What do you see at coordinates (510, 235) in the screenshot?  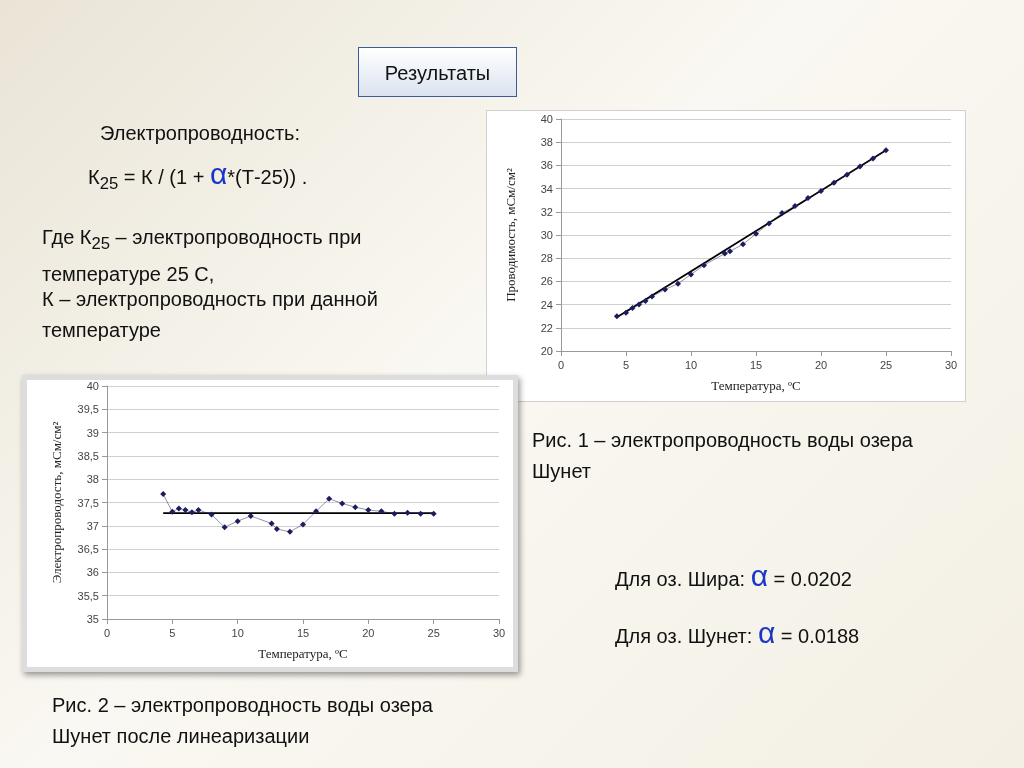 I see `y-axis-title: Проводимость, мСм/см²` at bounding box center [510, 235].